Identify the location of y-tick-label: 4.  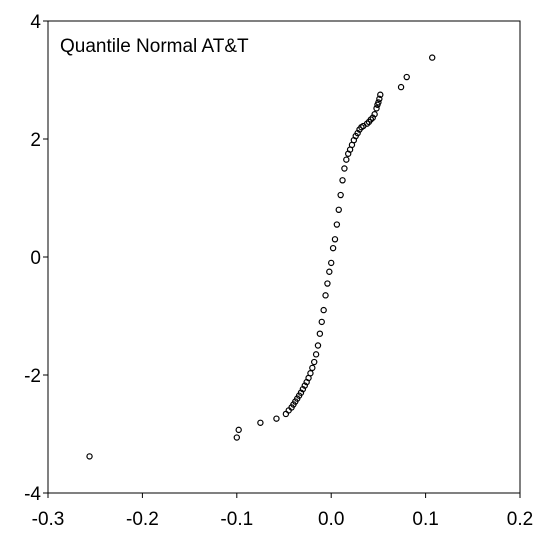
(35, 22).